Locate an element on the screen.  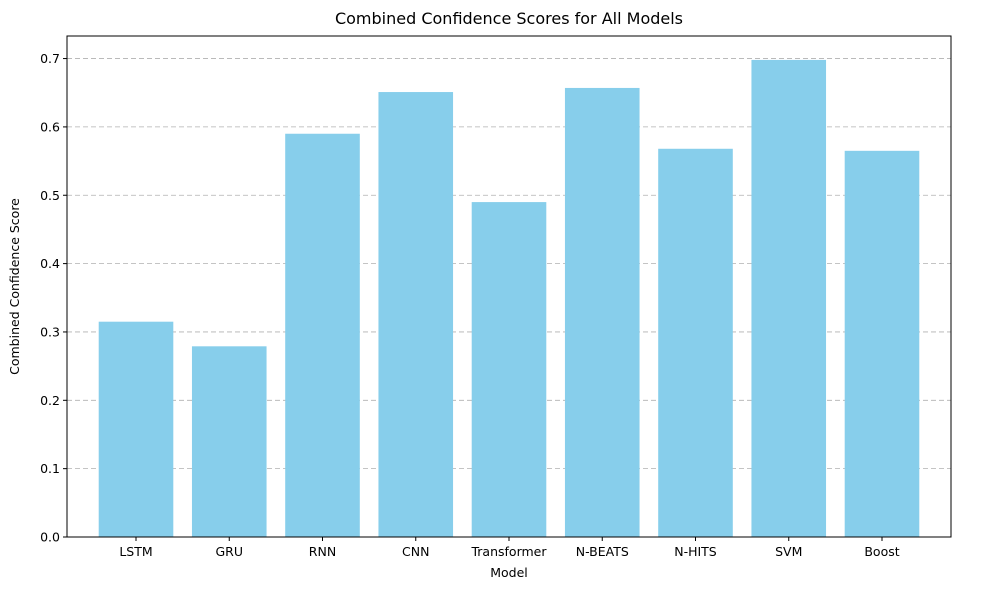
y-tick-label: 0.6 is located at coordinates (50, 126).